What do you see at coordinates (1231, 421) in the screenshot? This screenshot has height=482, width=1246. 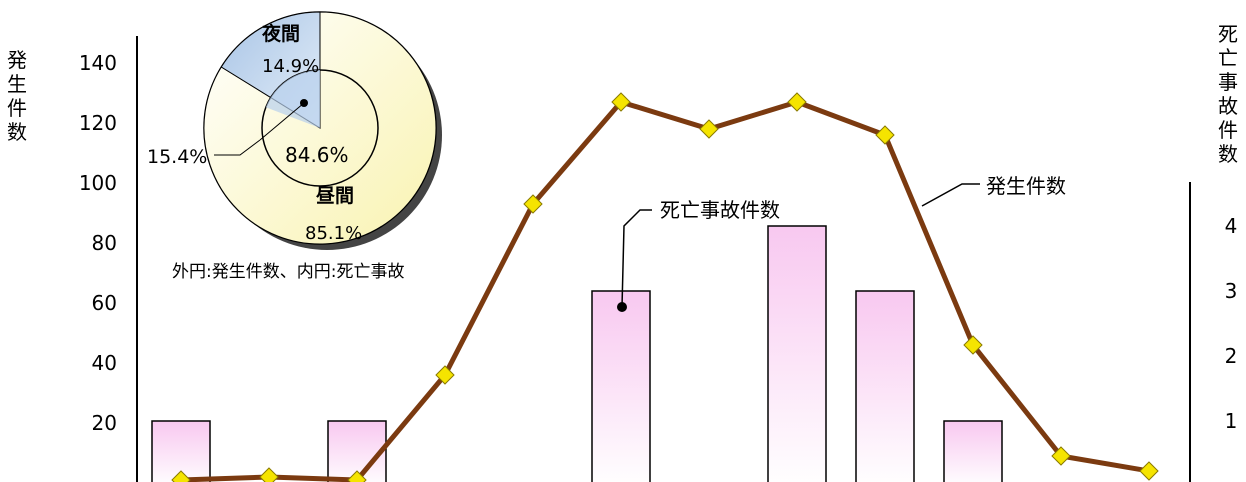 I see `right-tick-label: 1` at bounding box center [1231, 421].